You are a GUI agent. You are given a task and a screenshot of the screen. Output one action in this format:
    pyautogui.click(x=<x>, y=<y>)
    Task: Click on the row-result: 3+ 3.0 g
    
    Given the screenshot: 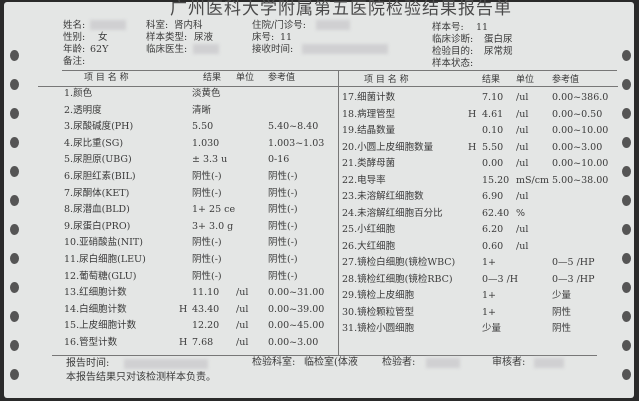 What is the action you would take?
    pyautogui.click(x=213, y=226)
    